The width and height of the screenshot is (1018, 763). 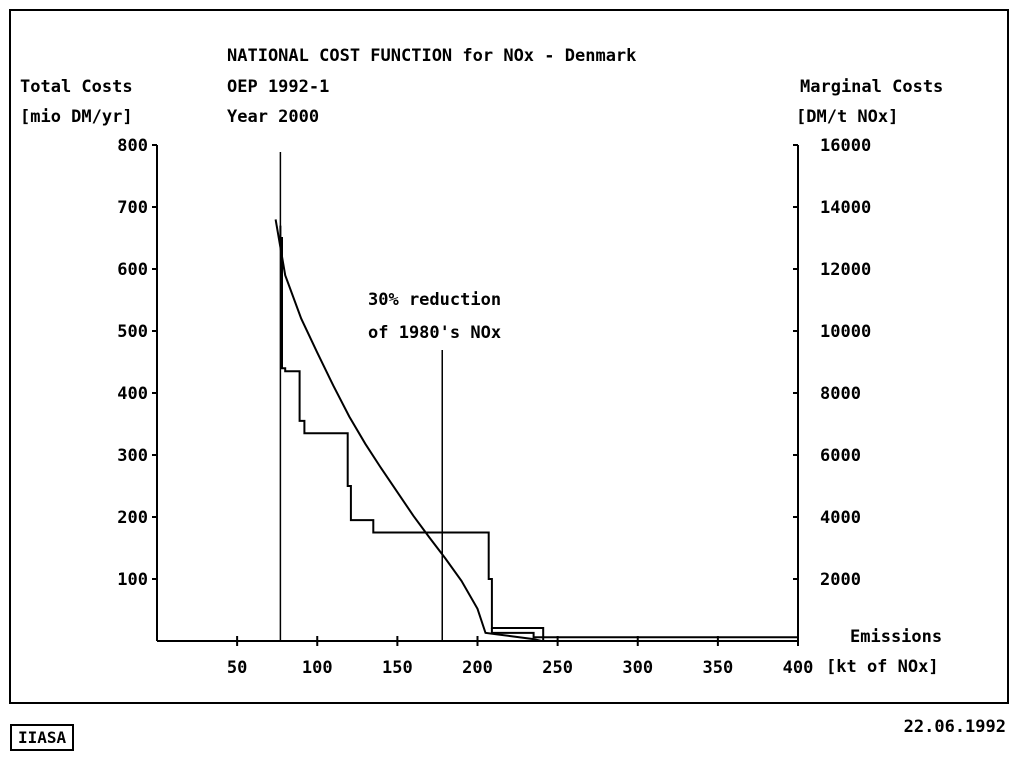 I want to click on series-marginal-costs-step-lower, so click(x=517, y=634).